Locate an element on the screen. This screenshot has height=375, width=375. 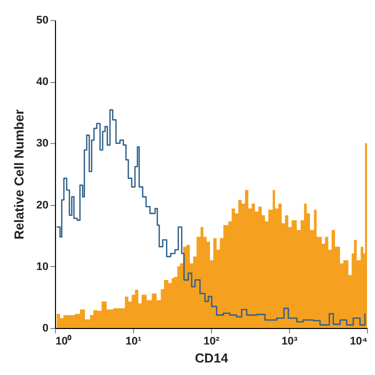
x-tick-label: 10¹ is located at coordinates (134, 342).